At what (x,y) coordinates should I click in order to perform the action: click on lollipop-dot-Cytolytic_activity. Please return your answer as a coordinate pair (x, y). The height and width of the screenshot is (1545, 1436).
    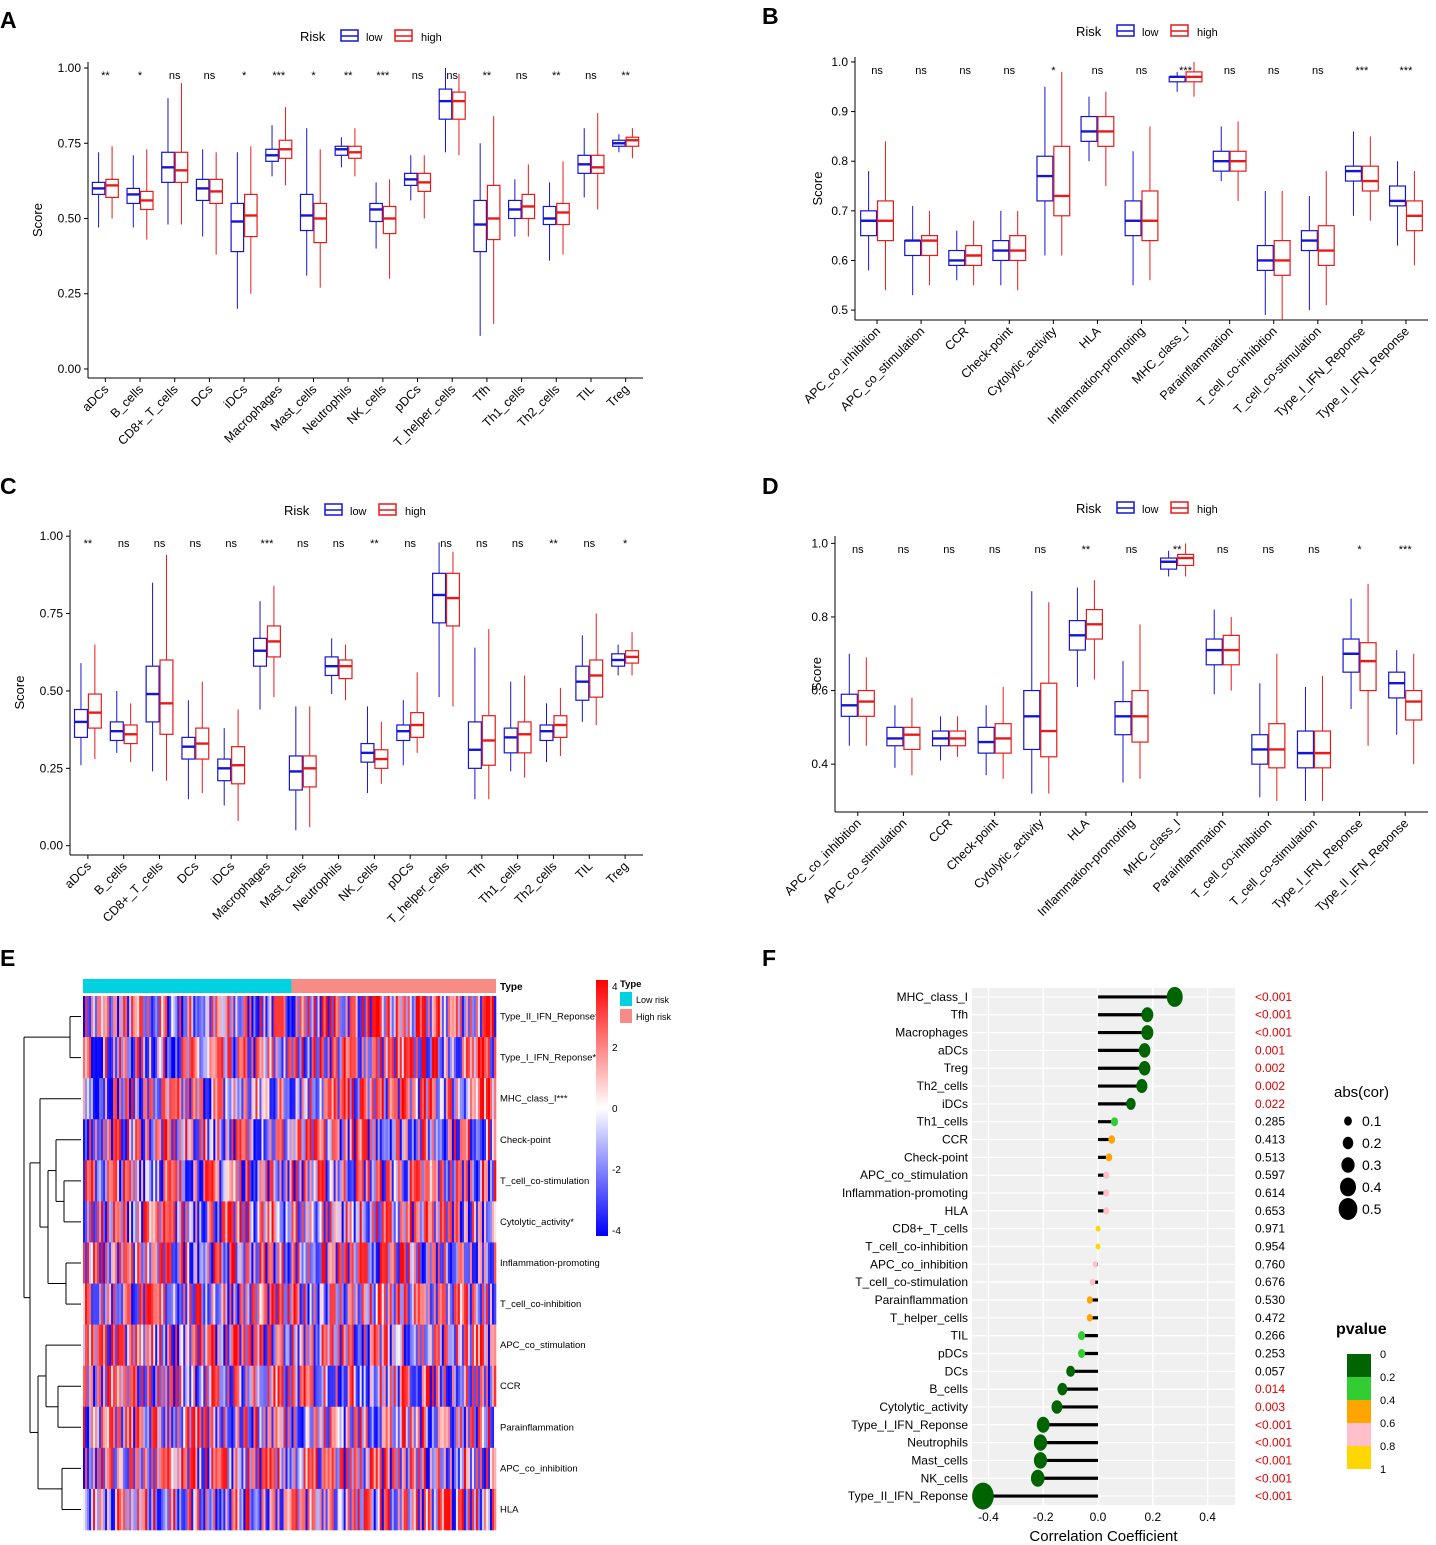
    Looking at the image, I should click on (1057, 1407).